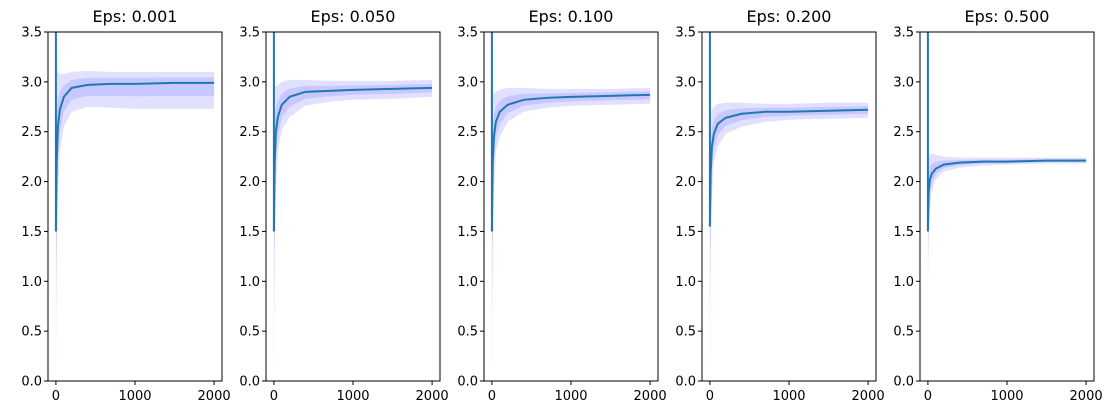 This screenshot has height=412, width=1119. I want to click on subplot-title: Eps: 0.001, so click(135, 16).